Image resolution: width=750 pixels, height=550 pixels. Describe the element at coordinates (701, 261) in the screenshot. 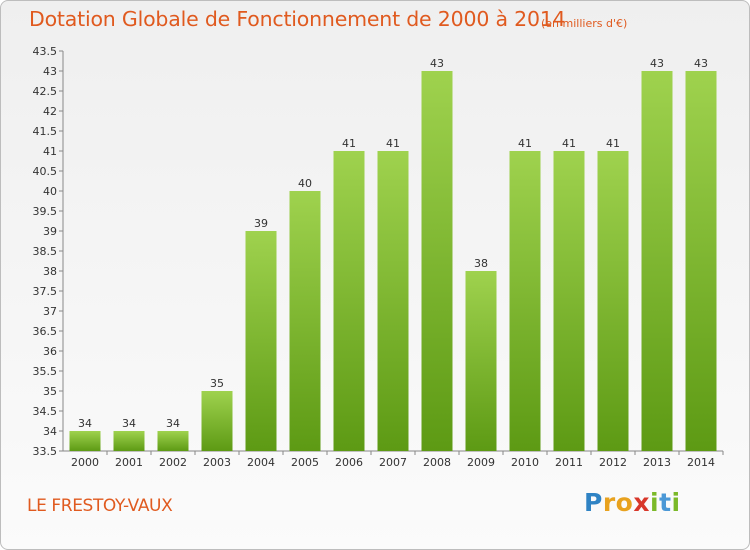

I see `bar-2014` at that location.